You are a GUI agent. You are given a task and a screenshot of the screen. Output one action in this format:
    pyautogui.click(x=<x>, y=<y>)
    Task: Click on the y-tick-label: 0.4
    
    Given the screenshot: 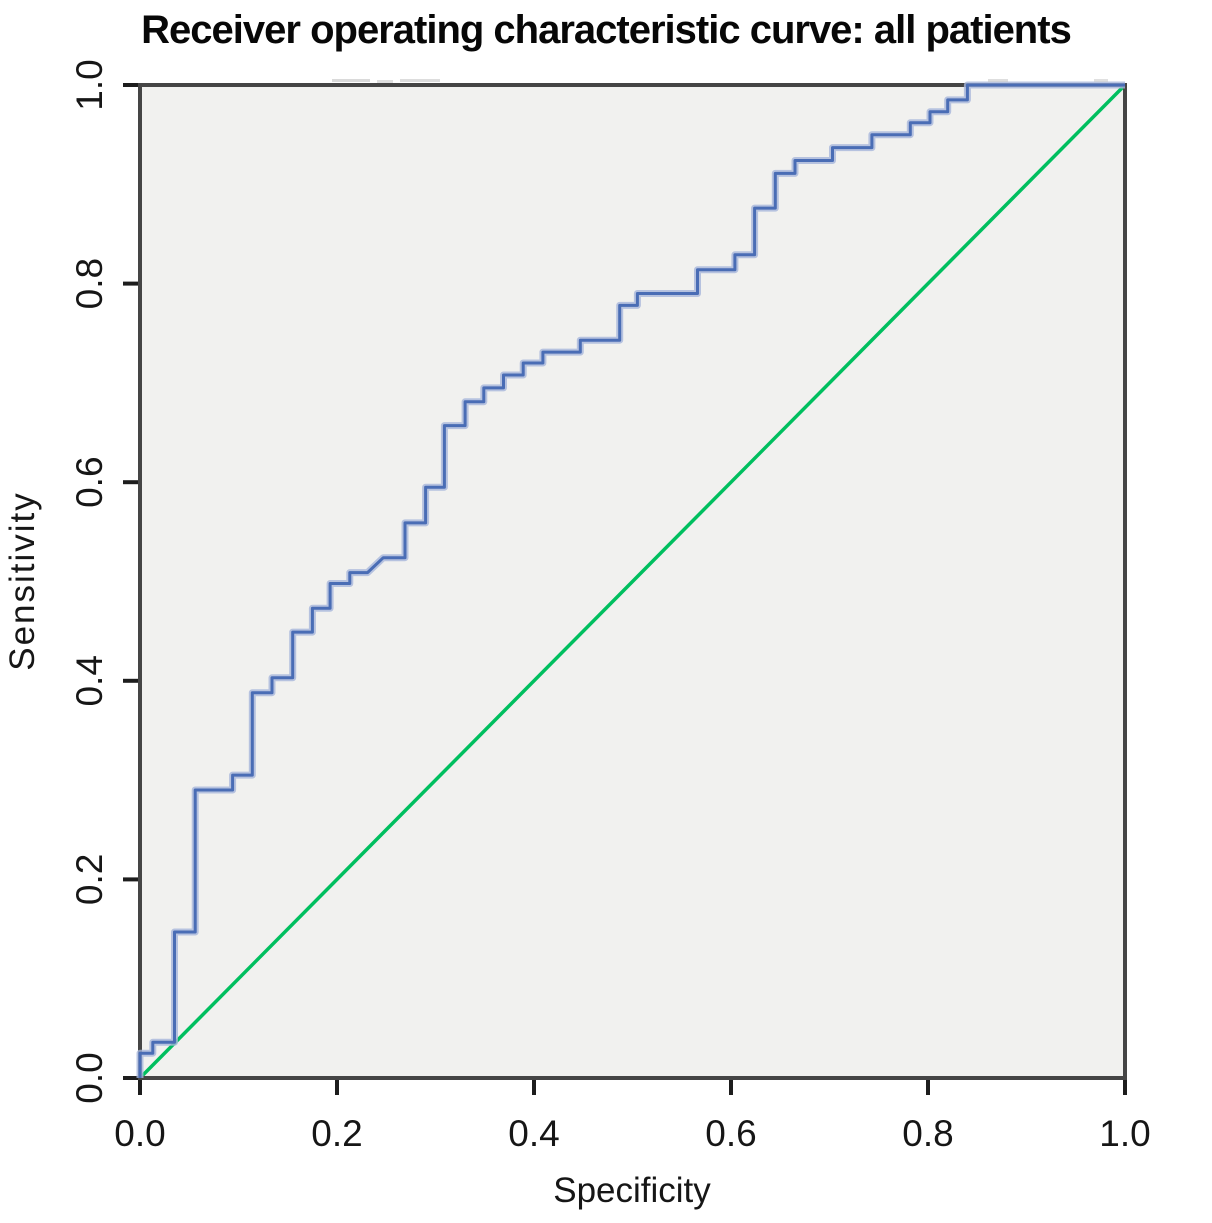 What is the action you would take?
    pyautogui.click(x=89, y=680)
    